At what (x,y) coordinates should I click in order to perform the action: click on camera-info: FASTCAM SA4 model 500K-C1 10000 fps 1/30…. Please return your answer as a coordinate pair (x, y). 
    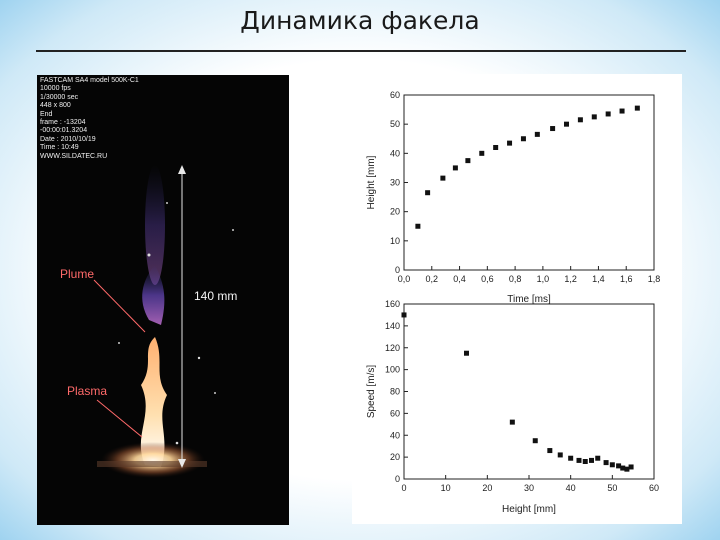
    Looking at the image, I should click on (89, 118).